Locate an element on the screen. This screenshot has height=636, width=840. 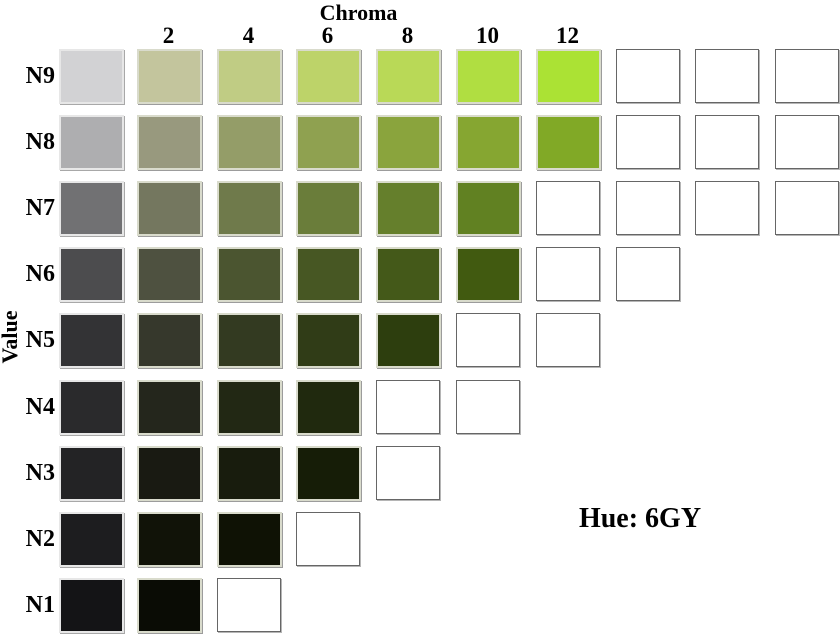
neutral-swatch-N6-neutral is located at coordinates (91, 274).